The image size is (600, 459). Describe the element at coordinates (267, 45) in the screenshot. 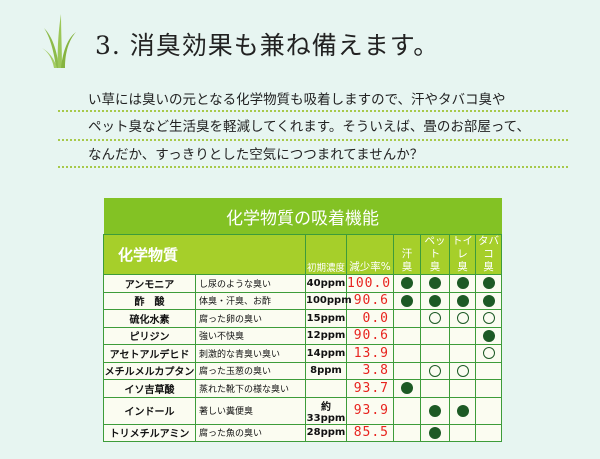

I see `page-title: 3. 消臭効果も兼ね備えます。` at that location.